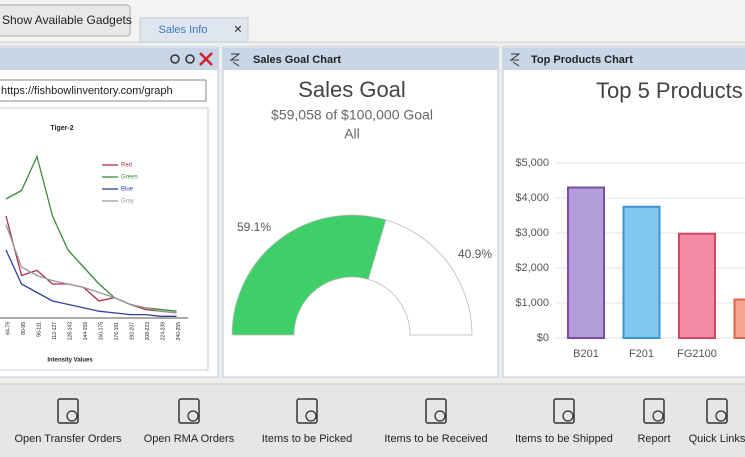  I want to click on url-field, so click(103, 90).